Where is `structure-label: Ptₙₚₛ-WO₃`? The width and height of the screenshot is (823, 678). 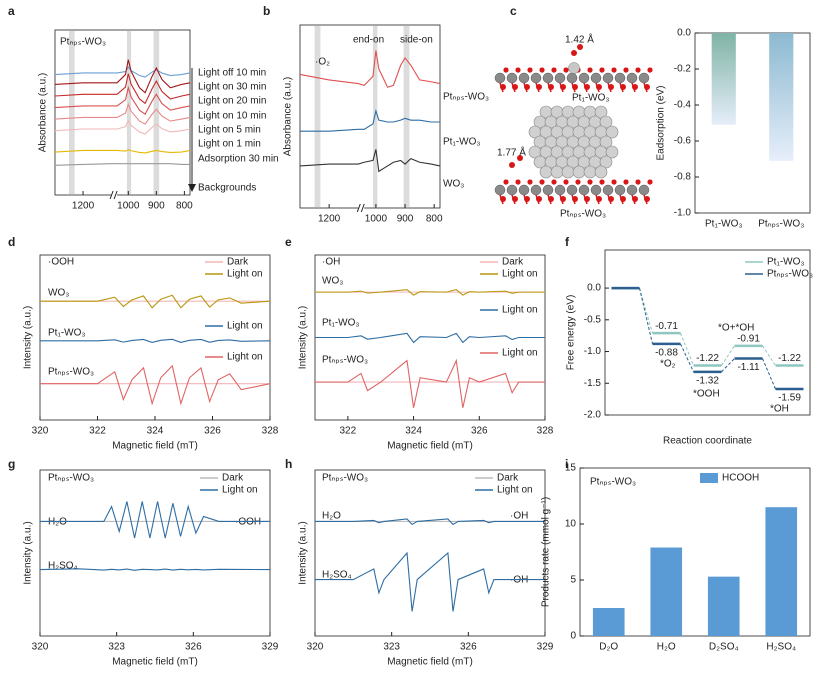 structure-label: Ptₙₚₛ-WO₃ is located at coordinates (583, 214).